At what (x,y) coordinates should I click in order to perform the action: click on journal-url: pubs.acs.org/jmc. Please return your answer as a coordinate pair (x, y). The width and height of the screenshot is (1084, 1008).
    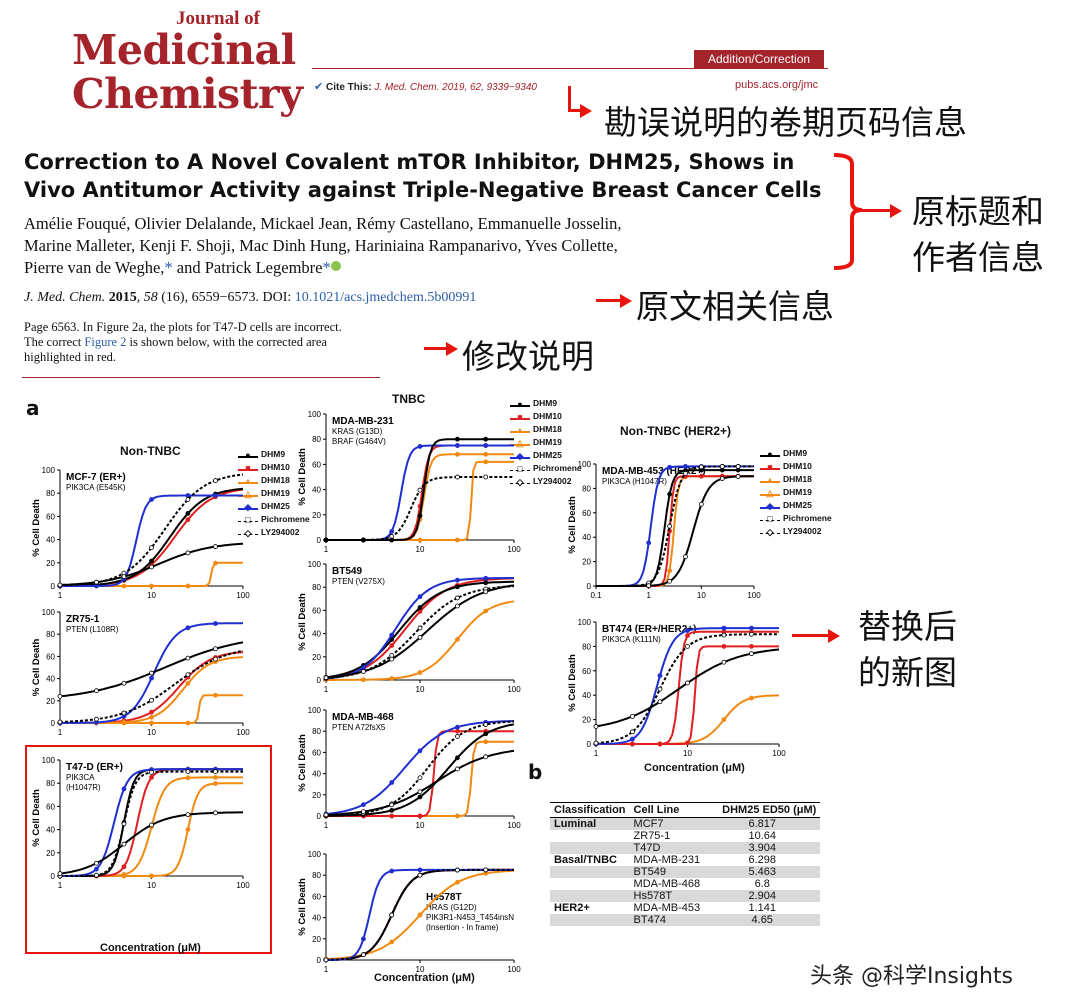
    Looking at the image, I should click on (777, 85).